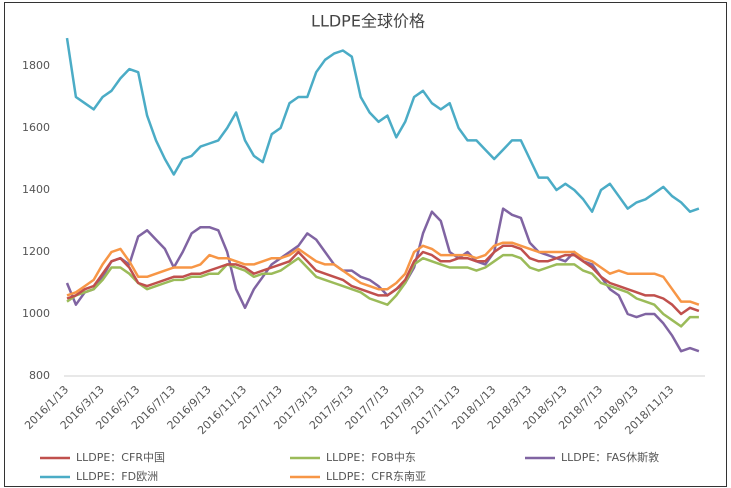  I want to click on legend-label: LLDPE：CFR东南亚, so click(376, 476).